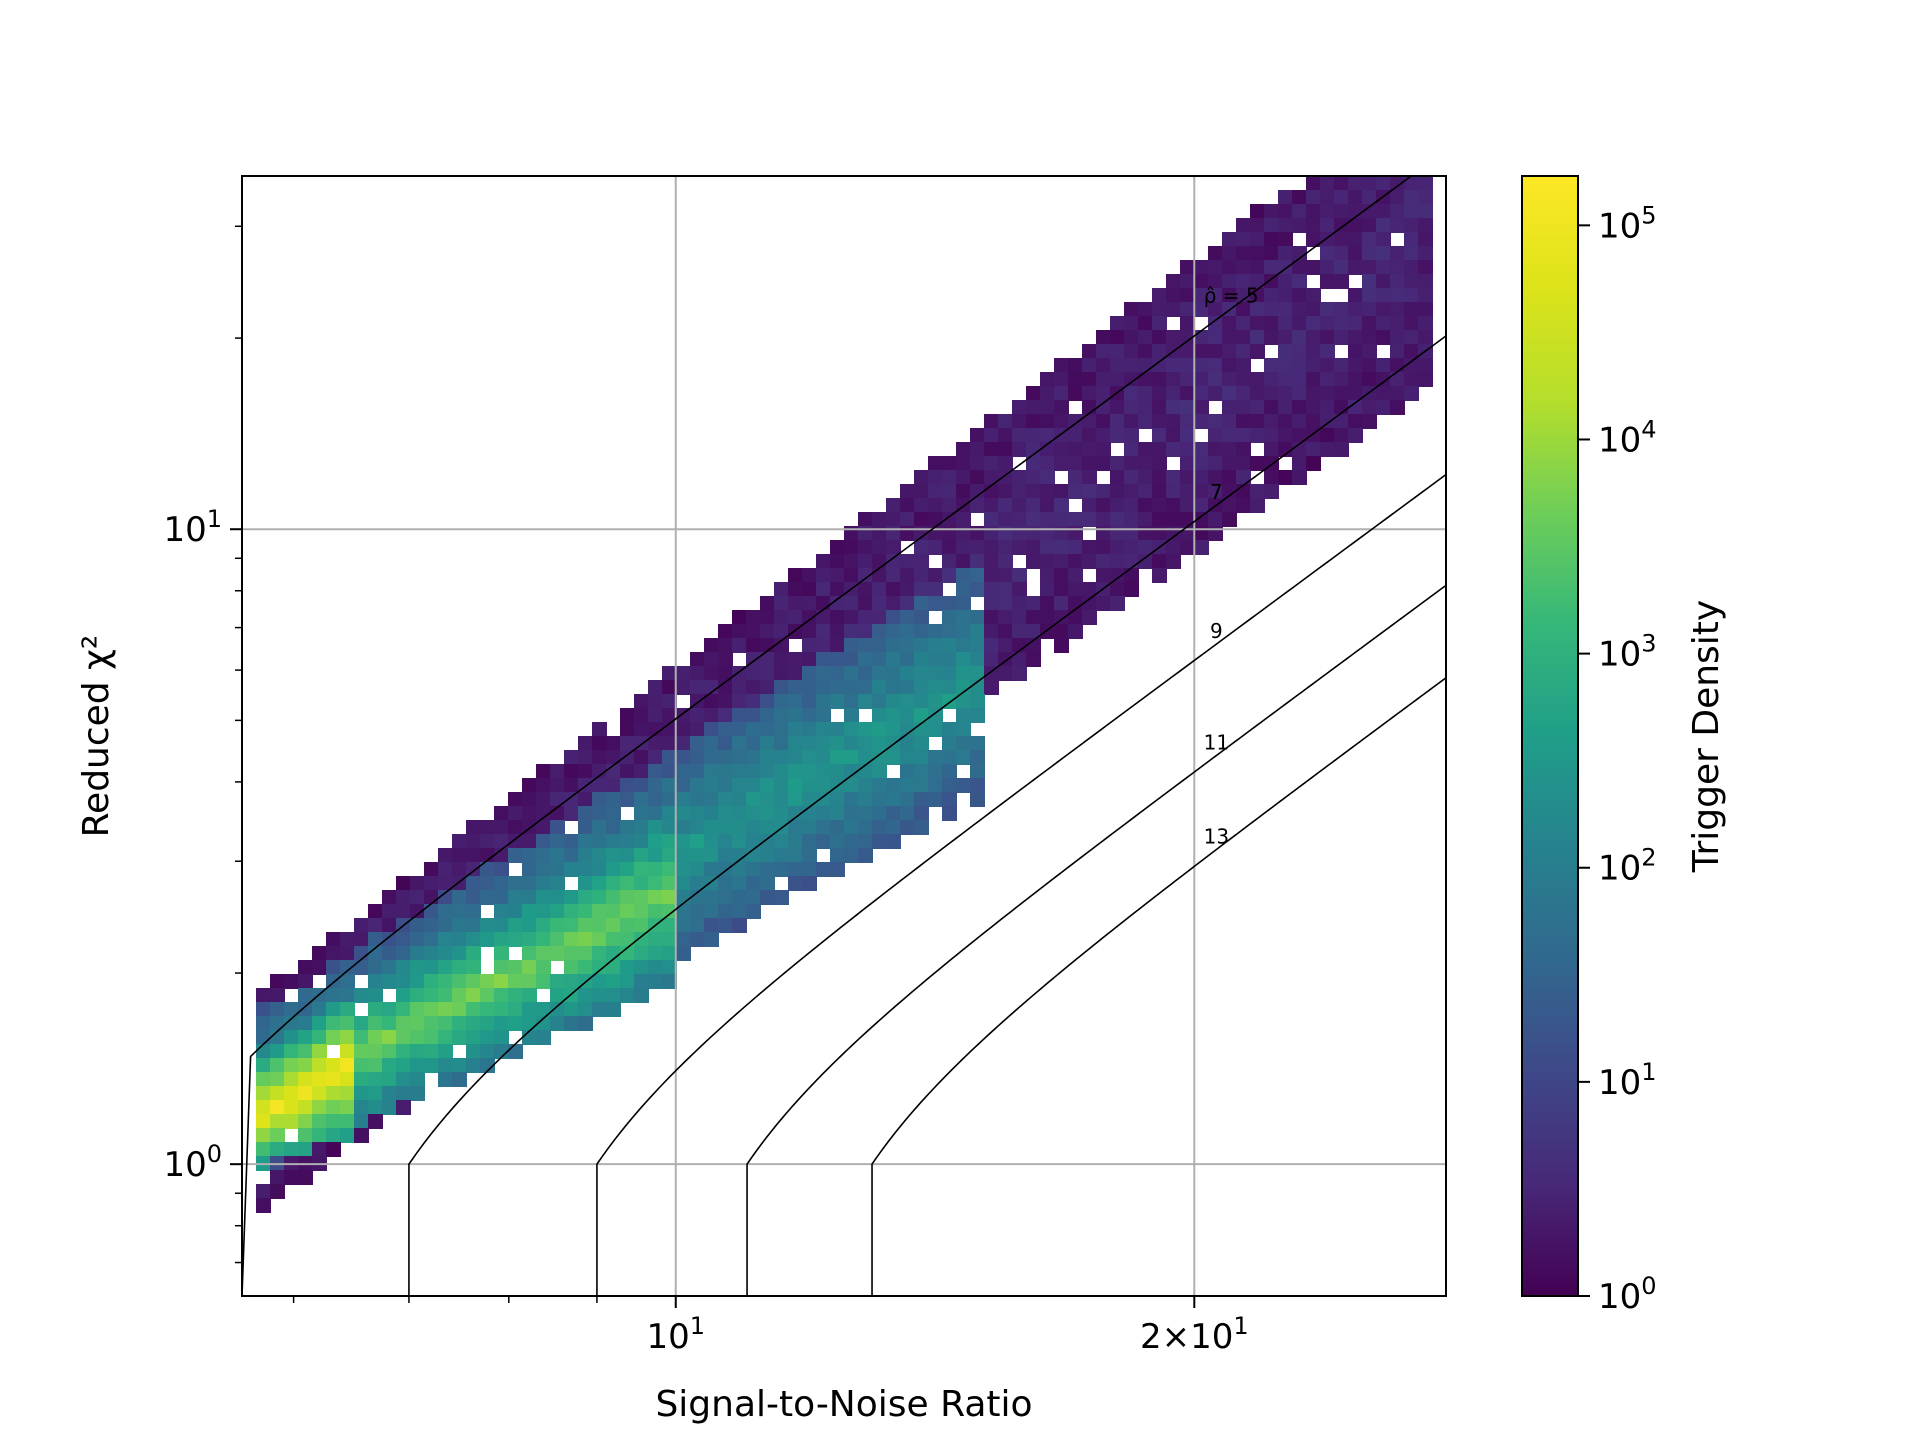 Image resolution: width=1920 pixels, height=1440 pixels. Describe the element at coordinates (1627, 1294) in the screenshot. I see `colorbar-tick-label: 10⁰` at that location.